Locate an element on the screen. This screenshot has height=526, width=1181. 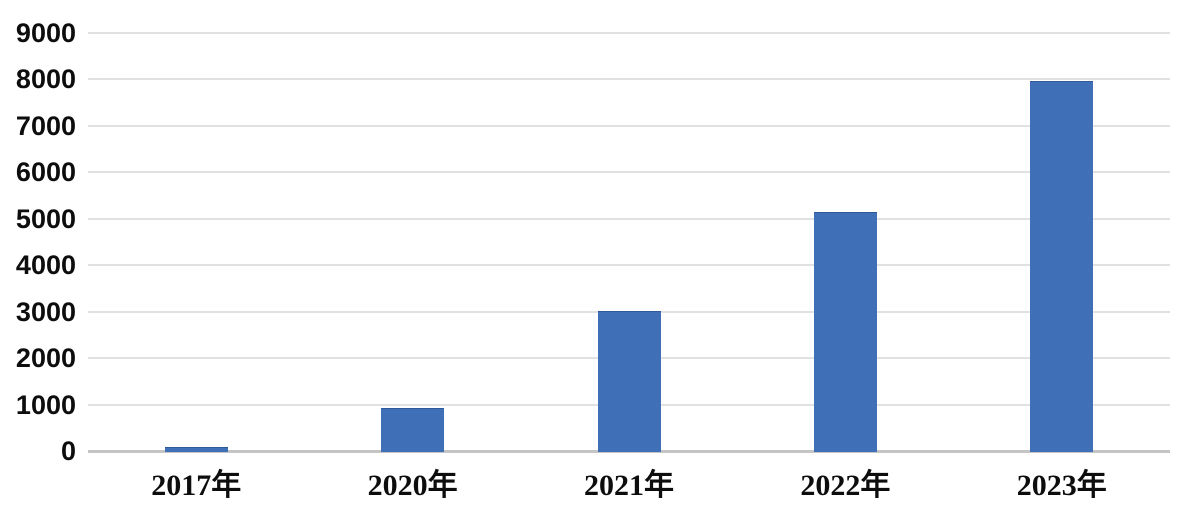
x-tick-label: 2017年 is located at coordinates (196, 485).